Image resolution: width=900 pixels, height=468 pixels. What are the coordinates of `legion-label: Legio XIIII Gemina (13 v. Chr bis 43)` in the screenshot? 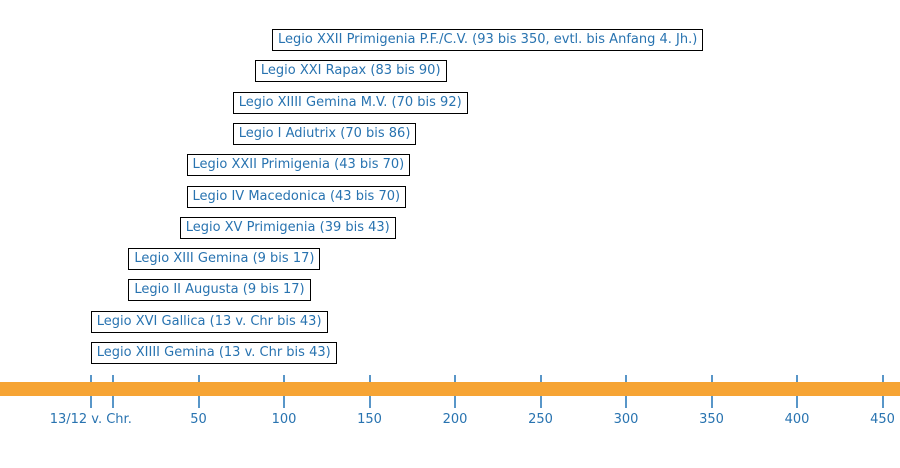 It's located at (213, 352).